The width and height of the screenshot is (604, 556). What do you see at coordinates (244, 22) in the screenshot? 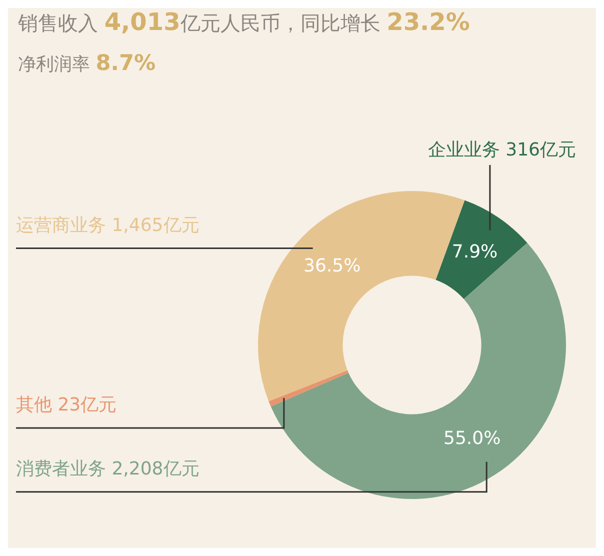
I see `chart-title: 销售收入 4,013亿元人民币，同比增长 23.2%` at bounding box center [244, 22].